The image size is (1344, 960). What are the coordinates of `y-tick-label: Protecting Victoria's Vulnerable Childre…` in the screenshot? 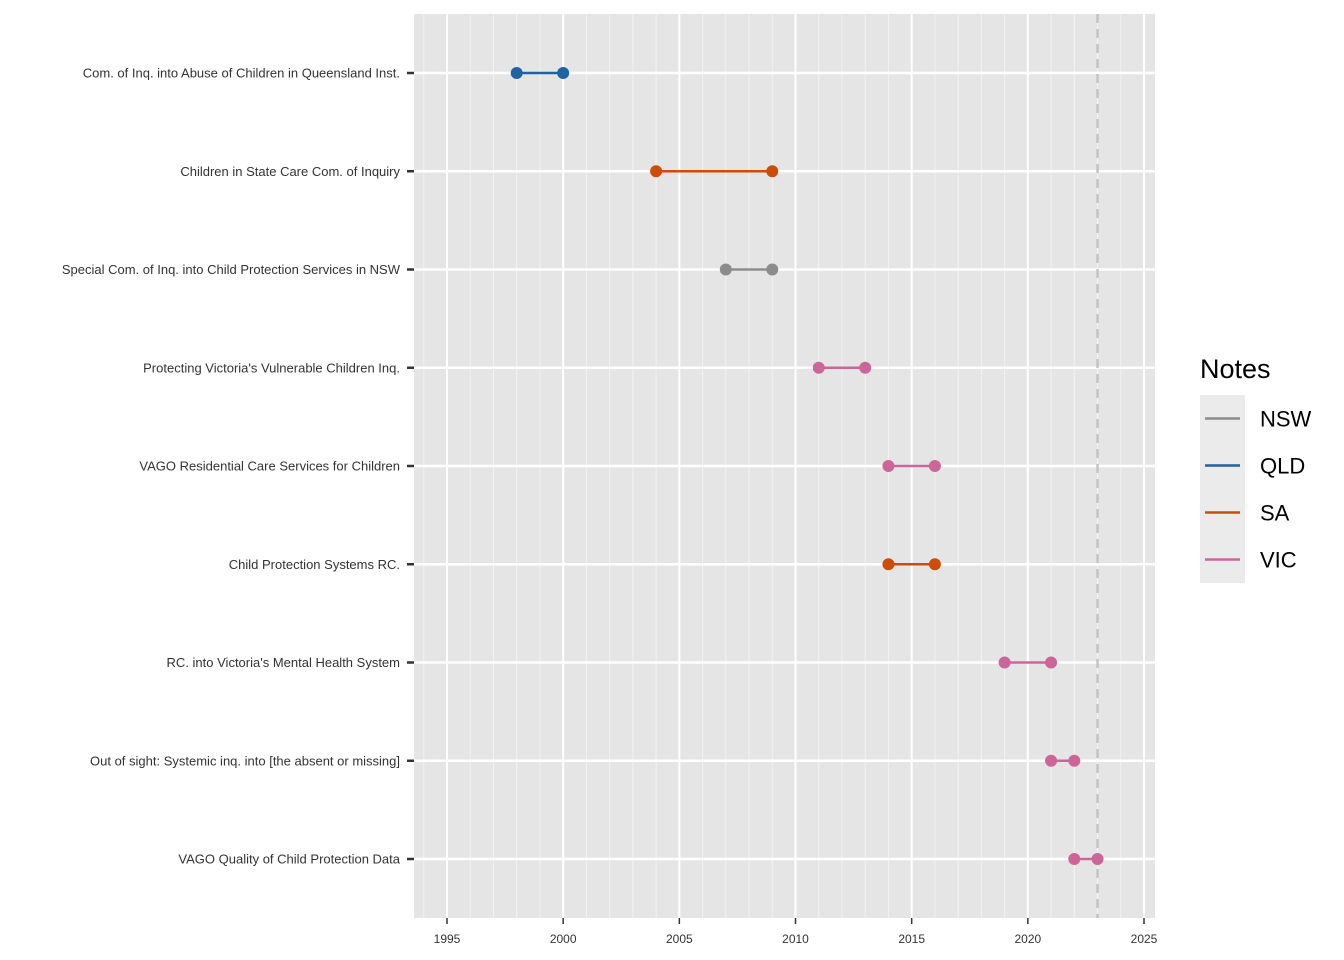 It's located at (271, 367).